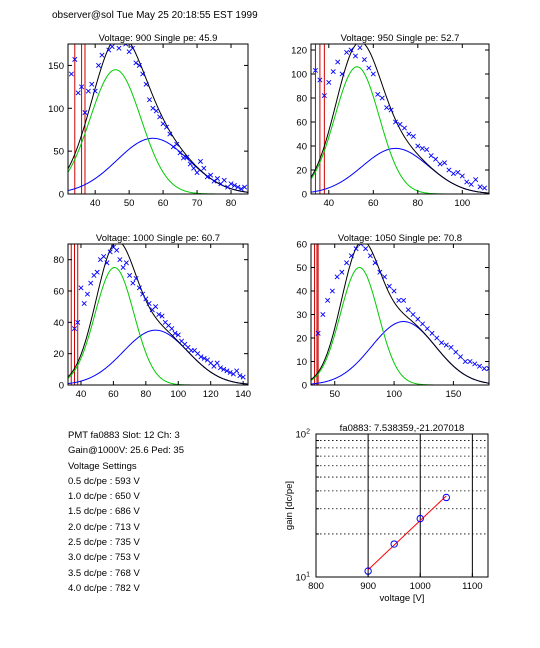  Describe the element at coordinates (58, 152) in the screenshot. I see `y-tick-label: 50` at that location.